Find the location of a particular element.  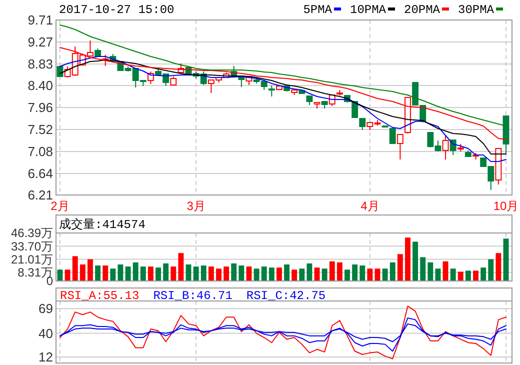

chart-title: 2017-10-27 15:00 is located at coordinates (116, 10).